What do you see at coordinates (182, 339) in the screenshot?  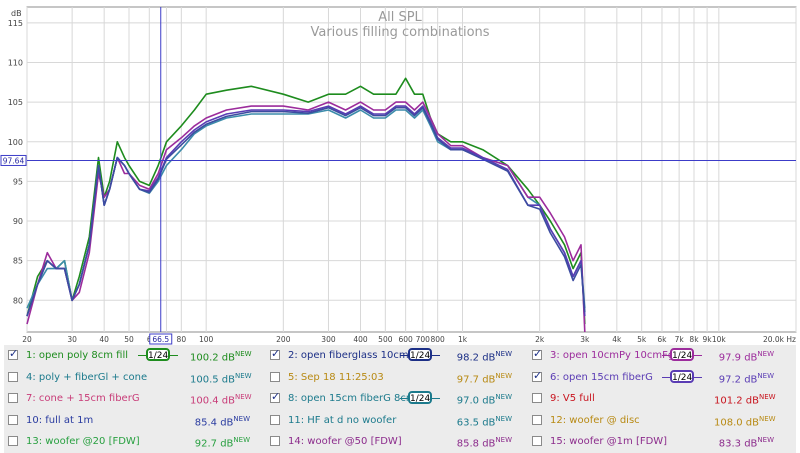 I see `x-tick-label: 80` at bounding box center [182, 339].